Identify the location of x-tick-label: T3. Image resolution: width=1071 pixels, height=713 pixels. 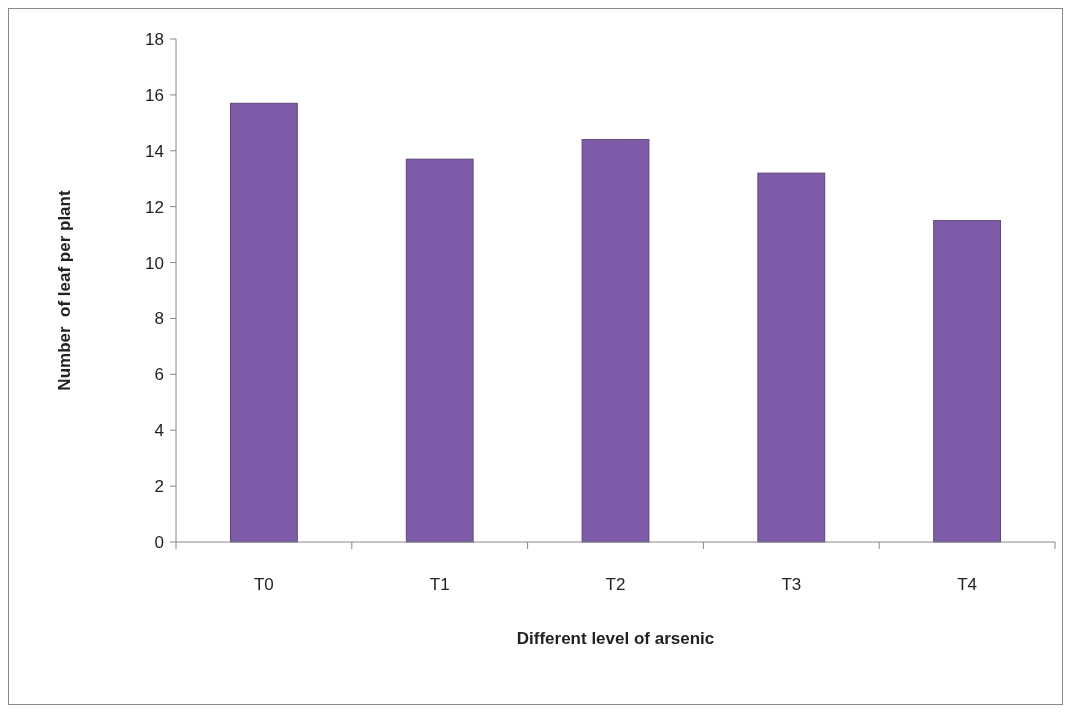
(791, 584).